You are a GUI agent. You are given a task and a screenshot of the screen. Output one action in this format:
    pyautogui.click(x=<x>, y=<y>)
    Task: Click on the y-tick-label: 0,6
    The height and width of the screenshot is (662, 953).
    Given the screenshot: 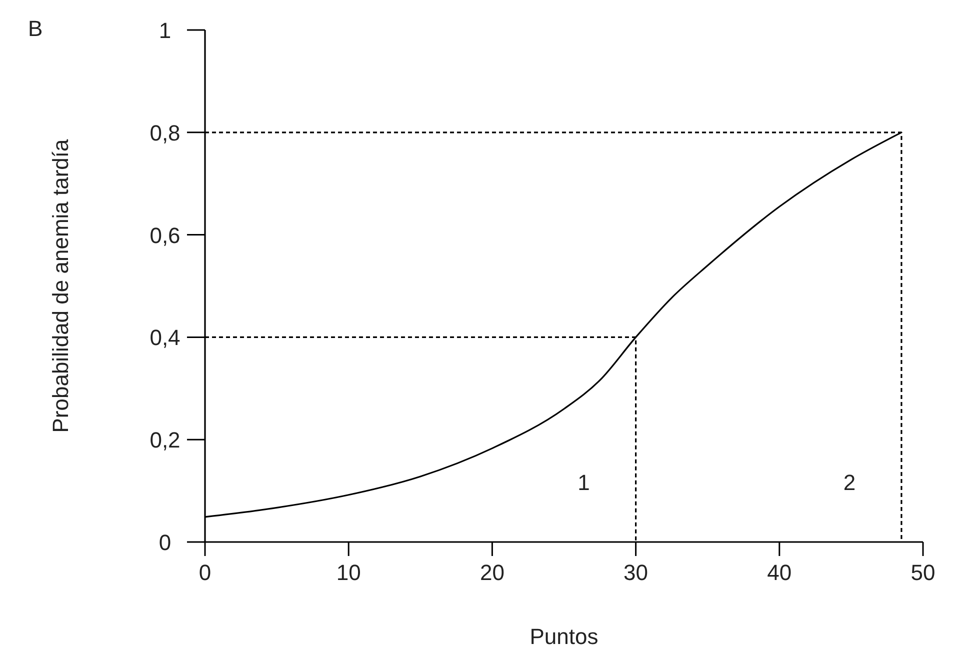 What is the action you would take?
    pyautogui.click(x=165, y=235)
    